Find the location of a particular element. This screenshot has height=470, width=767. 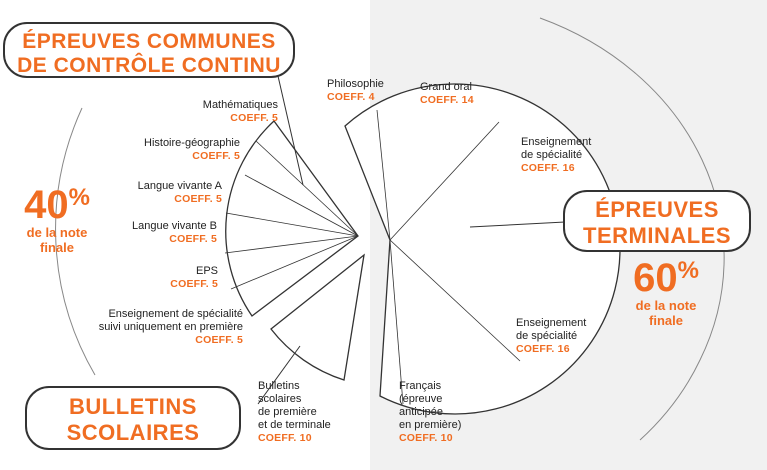

left-pie-group is located at coordinates (291, 218).